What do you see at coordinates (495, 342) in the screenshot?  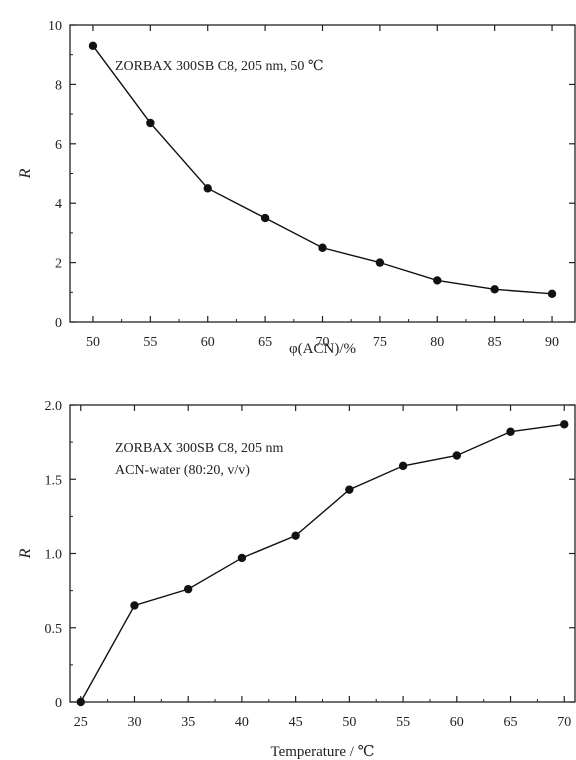 I see `x-tick-label: 85` at bounding box center [495, 342].